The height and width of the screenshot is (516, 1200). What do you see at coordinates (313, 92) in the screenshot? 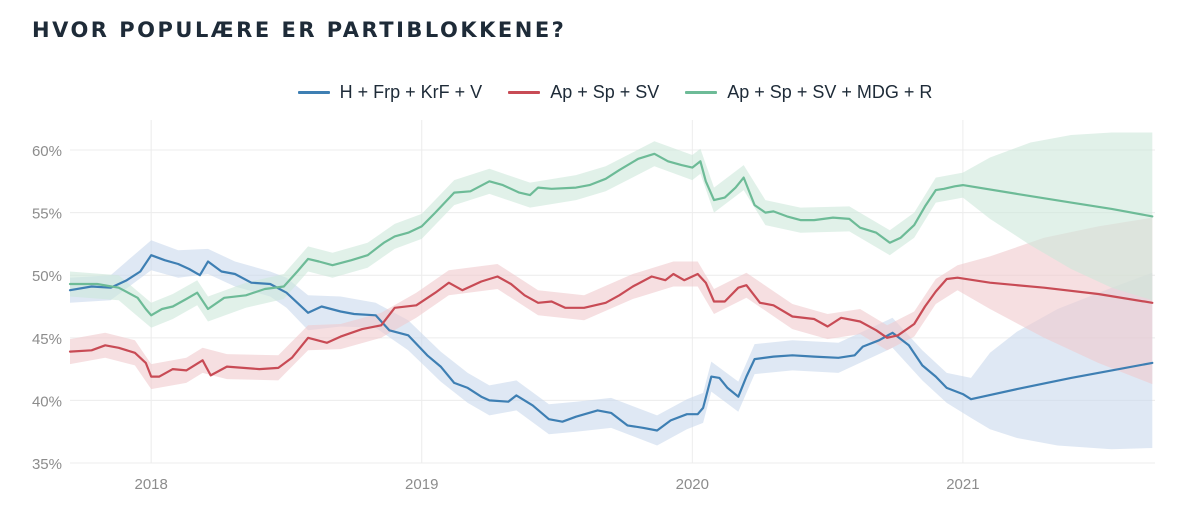
I see `legend-swatch-blue` at bounding box center [313, 92].